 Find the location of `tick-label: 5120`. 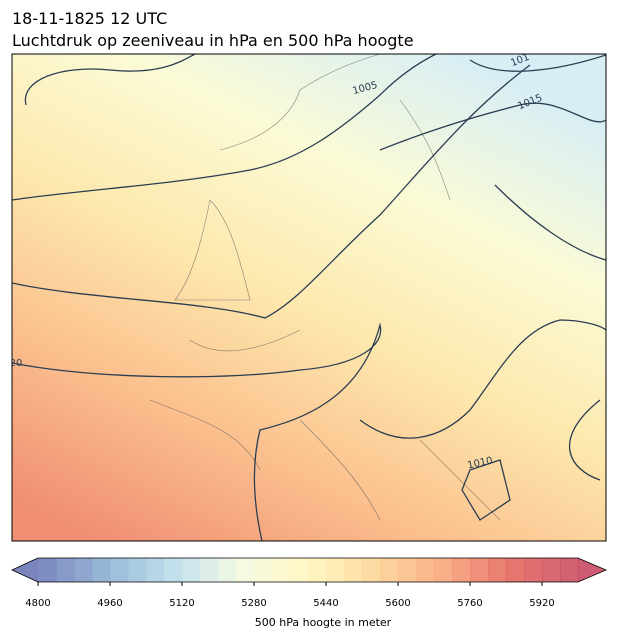

tick-label: 5120 is located at coordinates (181, 603).